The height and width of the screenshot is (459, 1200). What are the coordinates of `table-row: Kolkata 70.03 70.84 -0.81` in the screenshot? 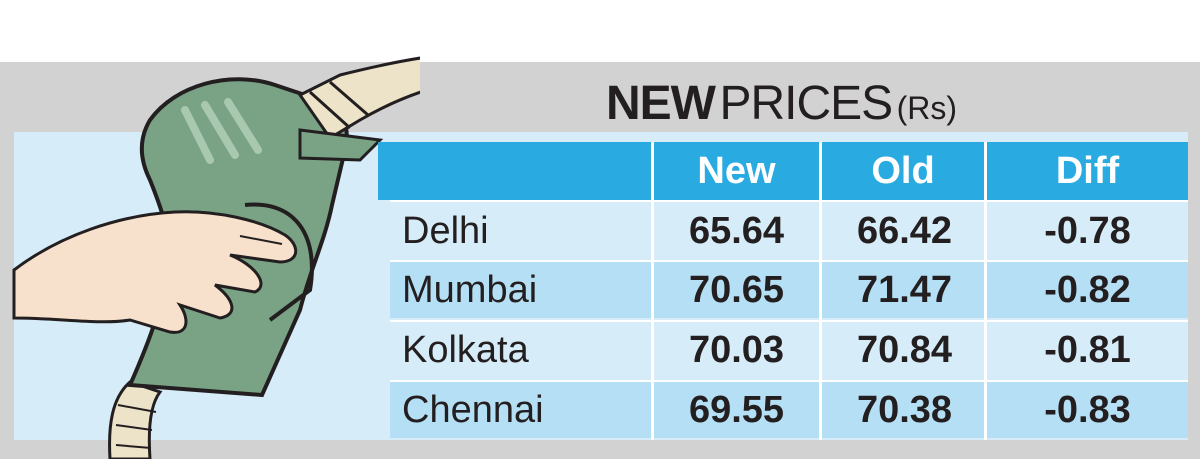 It's located at (789, 350).